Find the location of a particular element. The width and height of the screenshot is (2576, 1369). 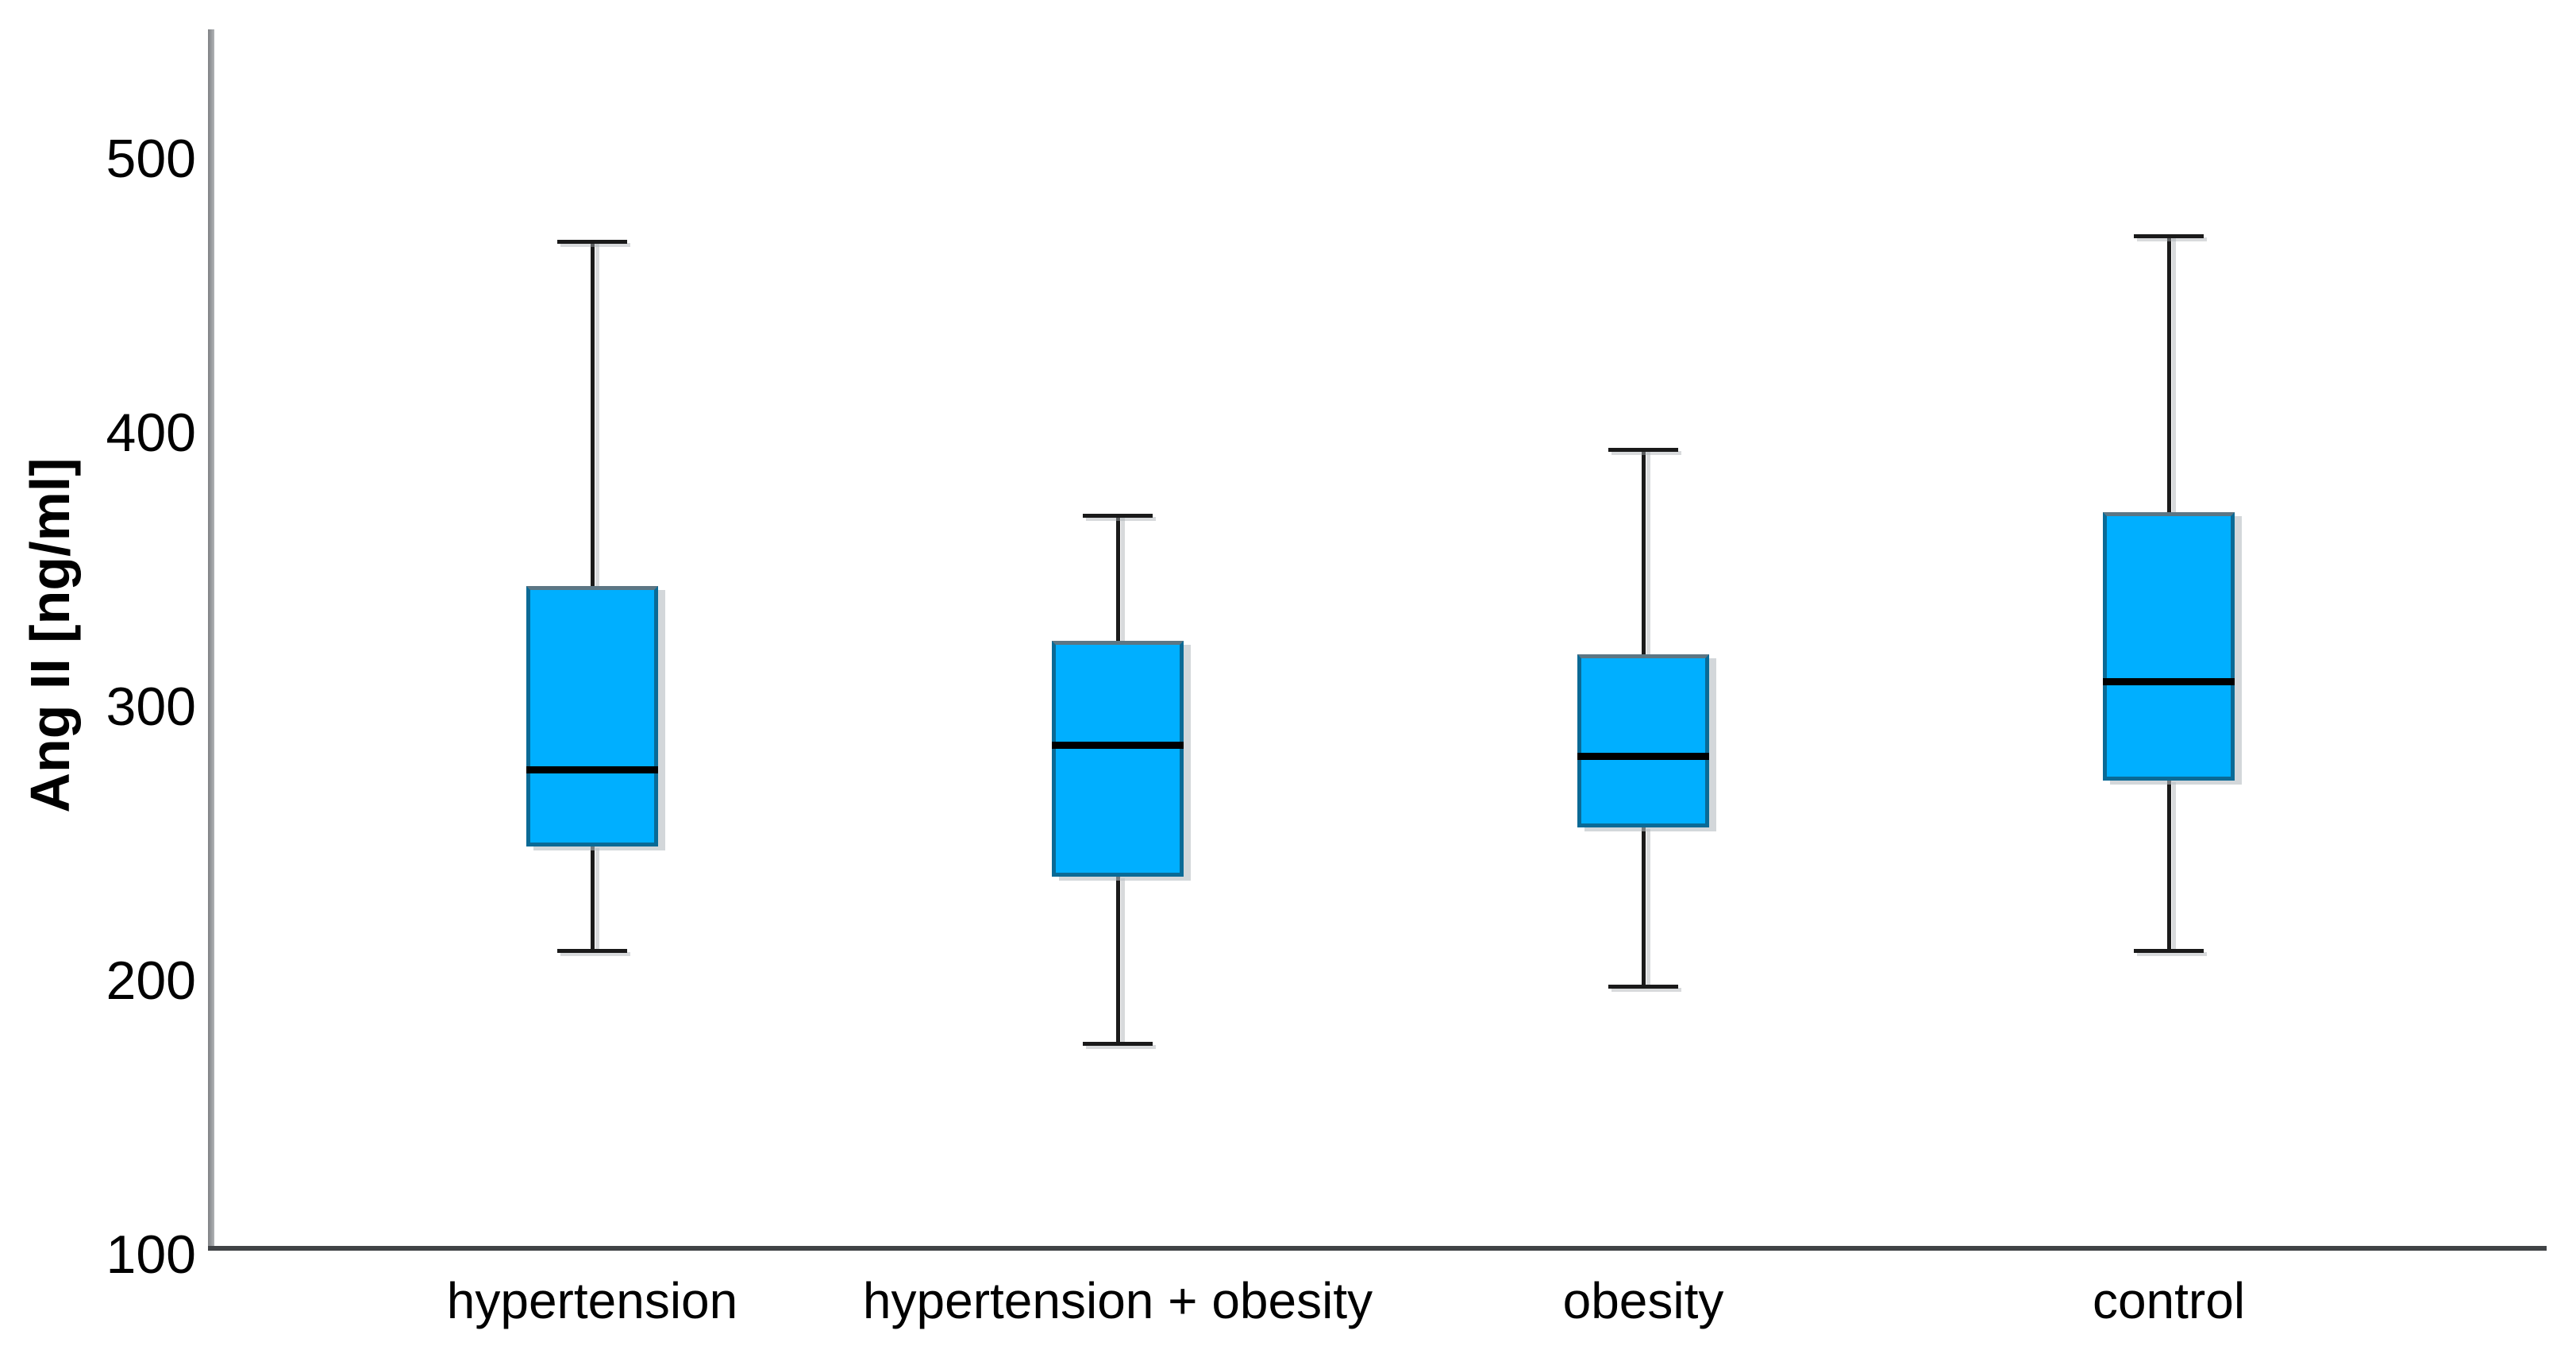

x-category-label: obesity is located at coordinates (1643, 1300).